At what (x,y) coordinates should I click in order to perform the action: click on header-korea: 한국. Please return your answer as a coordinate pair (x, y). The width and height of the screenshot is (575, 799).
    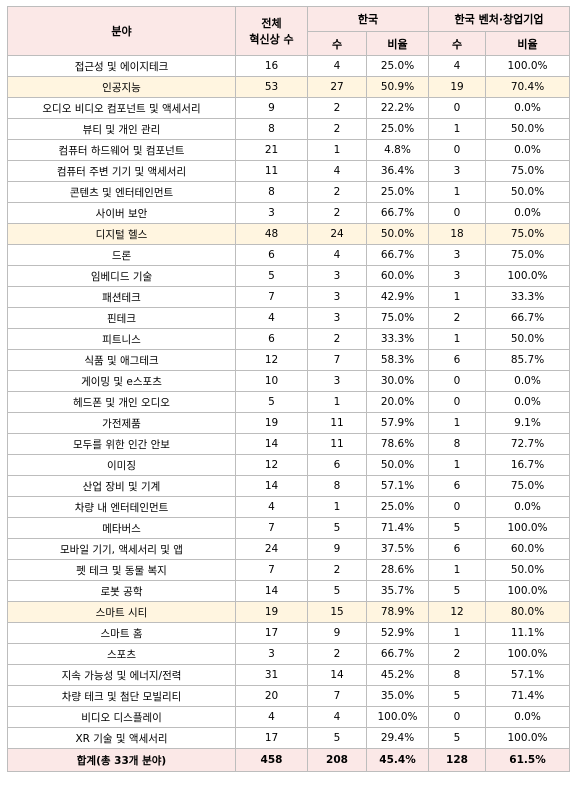
    Looking at the image, I should click on (368, 19).